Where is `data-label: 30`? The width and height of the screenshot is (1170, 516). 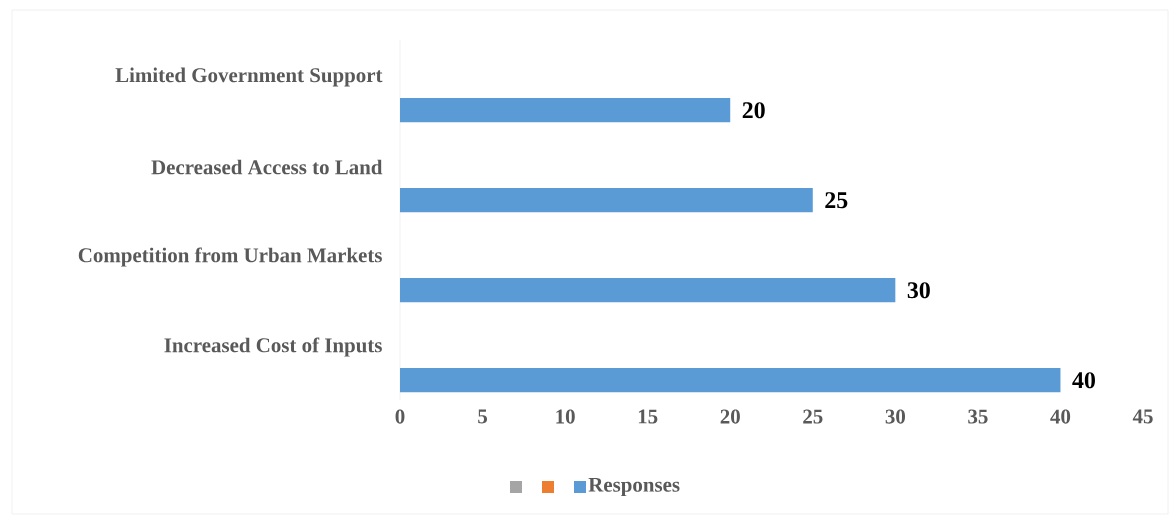
data-label: 30 is located at coordinates (918, 290).